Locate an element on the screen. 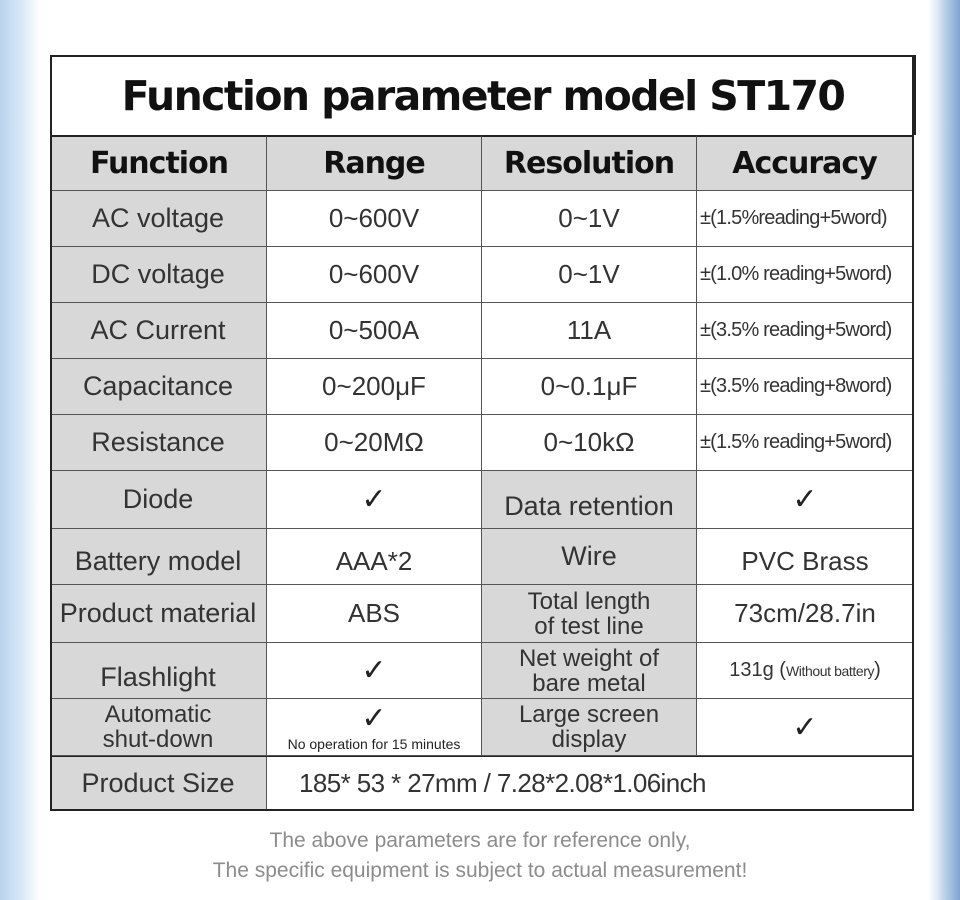 The width and height of the screenshot is (960, 900). data-retention-check-icon: ✓ is located at coordinates (805, 500).